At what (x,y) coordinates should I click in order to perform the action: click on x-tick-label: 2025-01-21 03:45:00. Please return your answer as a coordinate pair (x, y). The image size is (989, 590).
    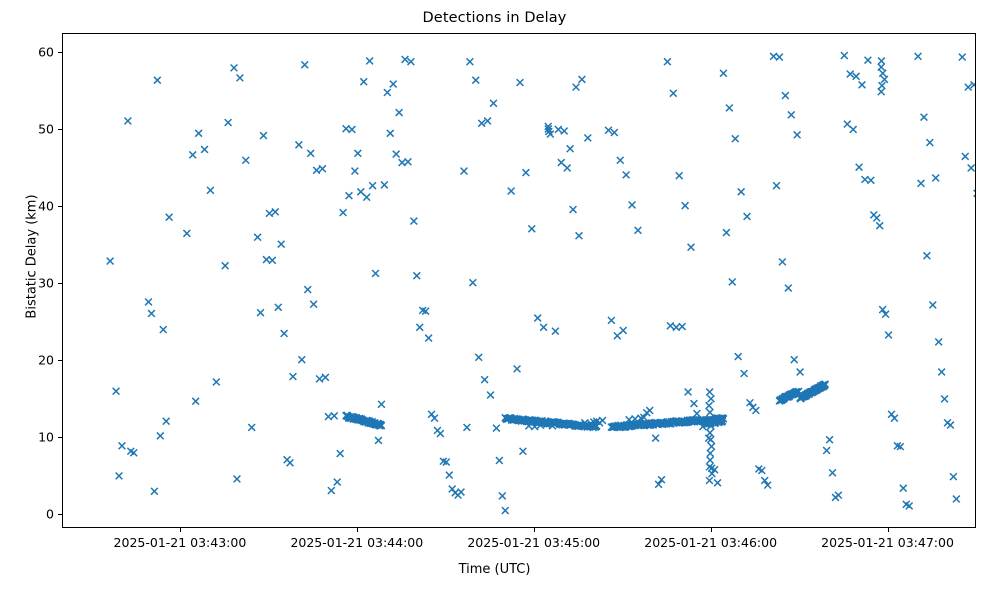
    Looking at the image, I should click on (534, 542).